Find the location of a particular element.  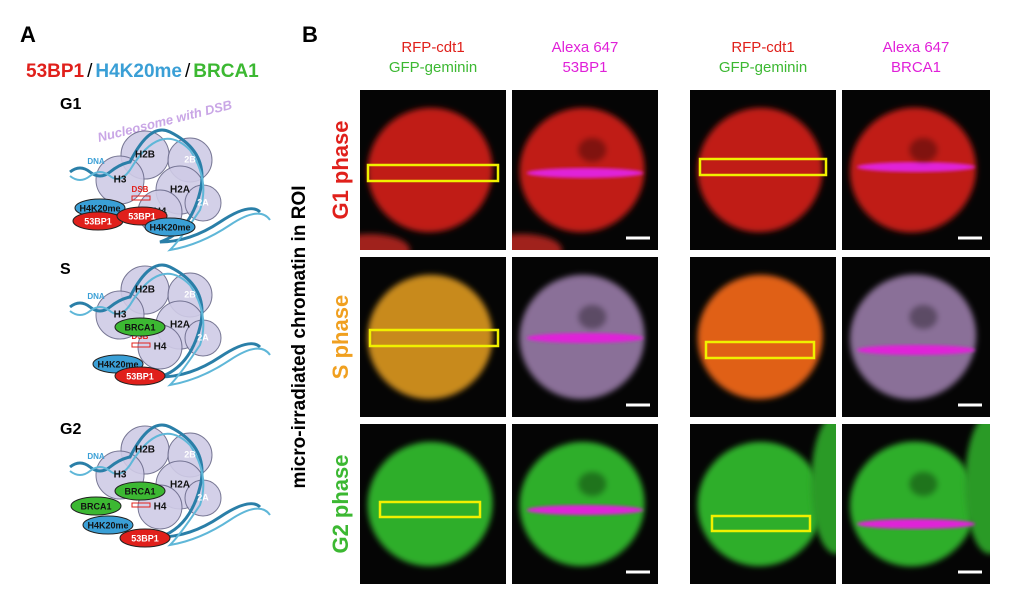

legend-entry: H4K20me is located at coordinates (138, 71).